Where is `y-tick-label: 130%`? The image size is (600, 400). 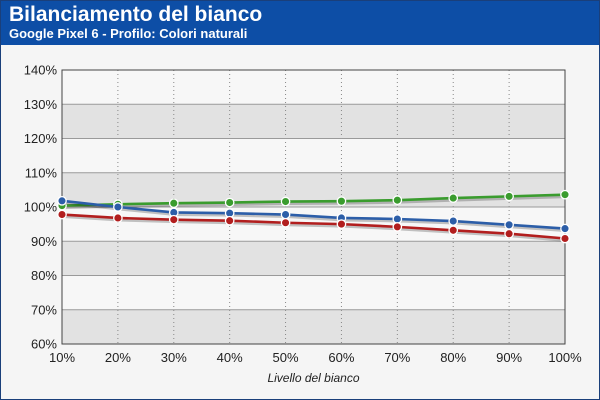 y-tick-label: 130% is located at coordinates (41, 104).